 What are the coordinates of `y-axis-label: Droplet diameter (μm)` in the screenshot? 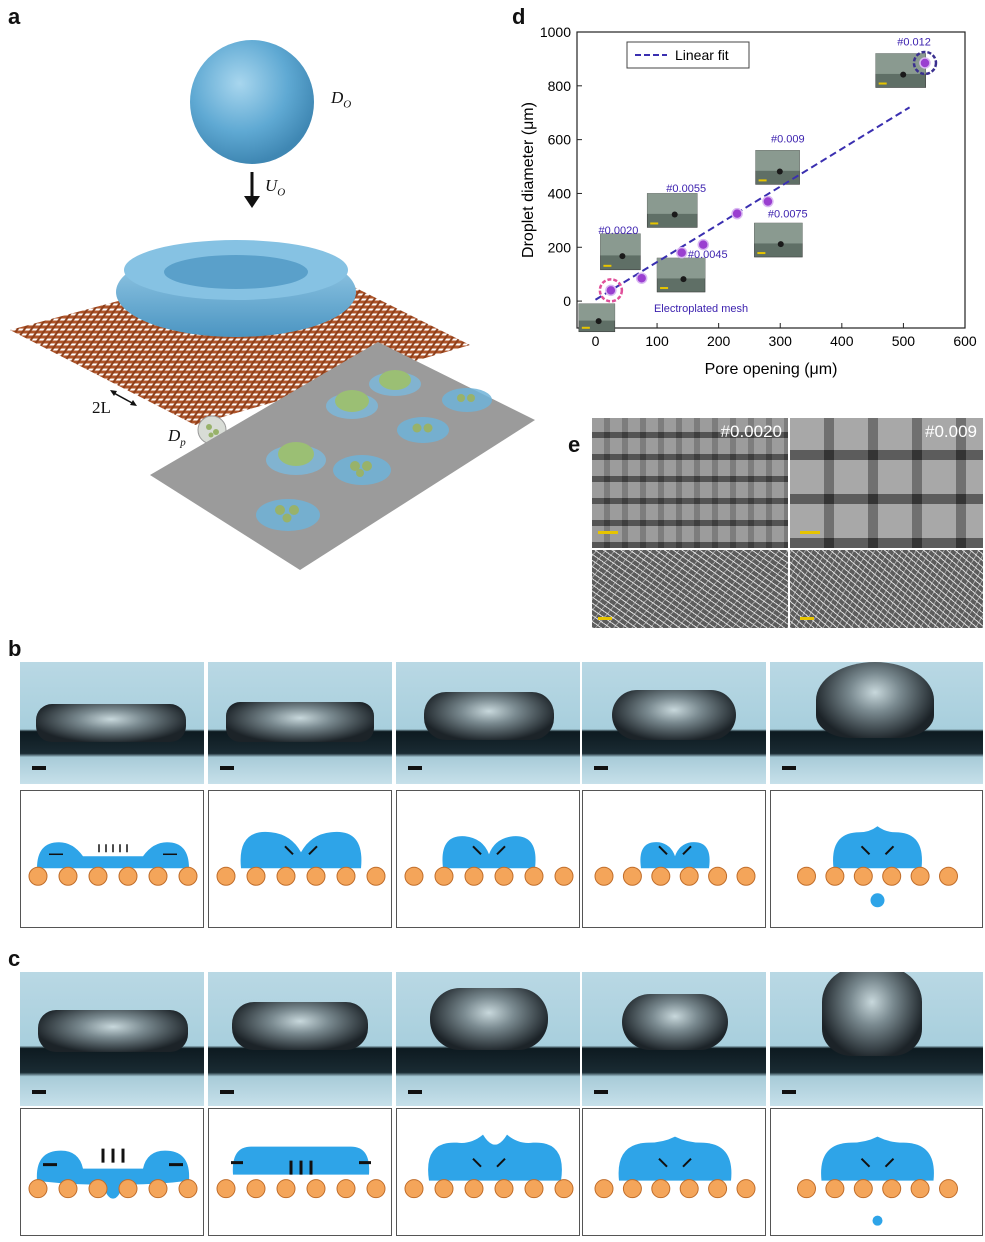 It's located at (528, 180).